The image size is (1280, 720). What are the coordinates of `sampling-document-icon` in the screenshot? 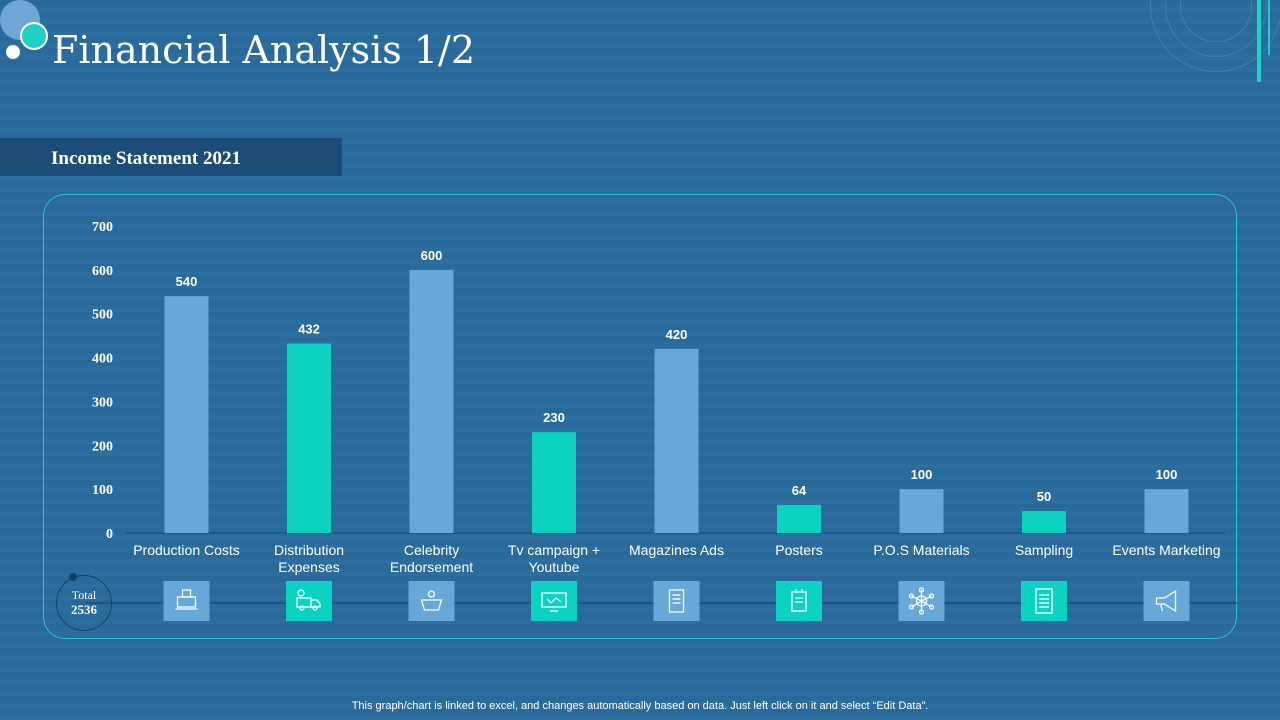 It's located at (1044, 601).